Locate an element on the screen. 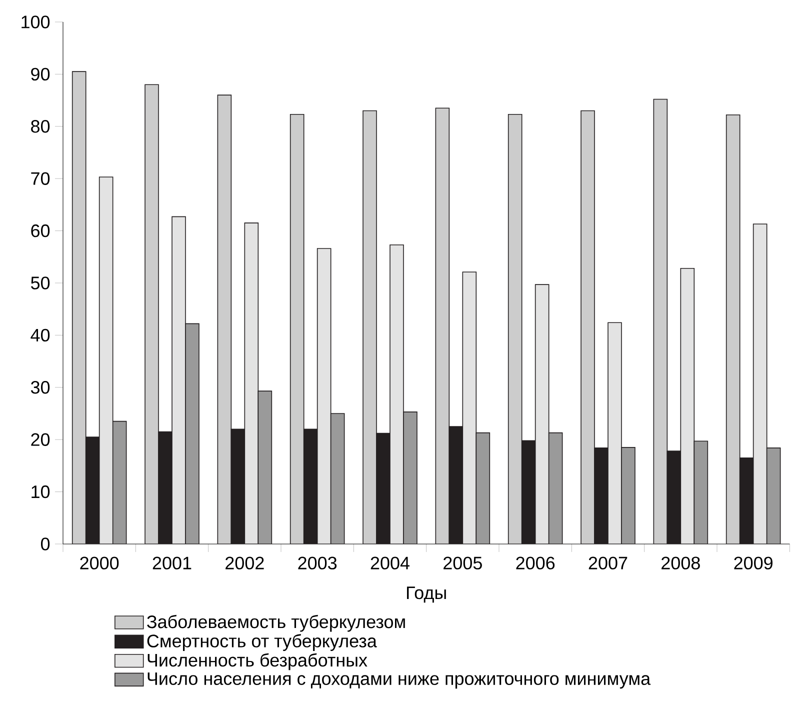 The image size is (798, 712). legend-label: Смертность от туберкулеза is located at coordinates (262, 642).